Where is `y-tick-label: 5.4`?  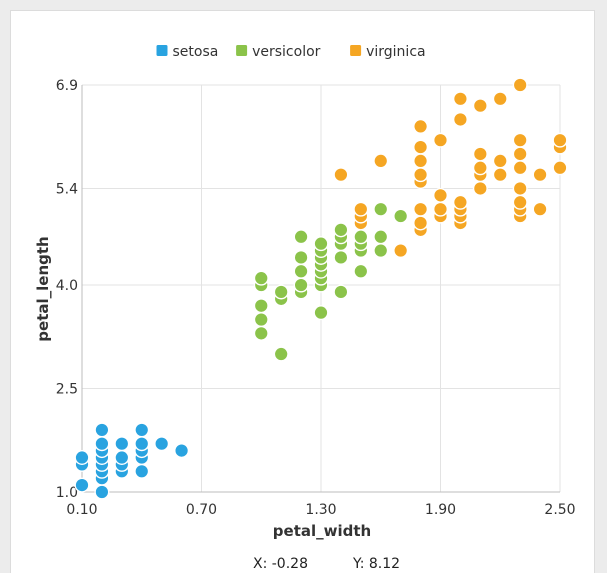
y-tick-label: 5.4 is located at coordinates (67, 189).